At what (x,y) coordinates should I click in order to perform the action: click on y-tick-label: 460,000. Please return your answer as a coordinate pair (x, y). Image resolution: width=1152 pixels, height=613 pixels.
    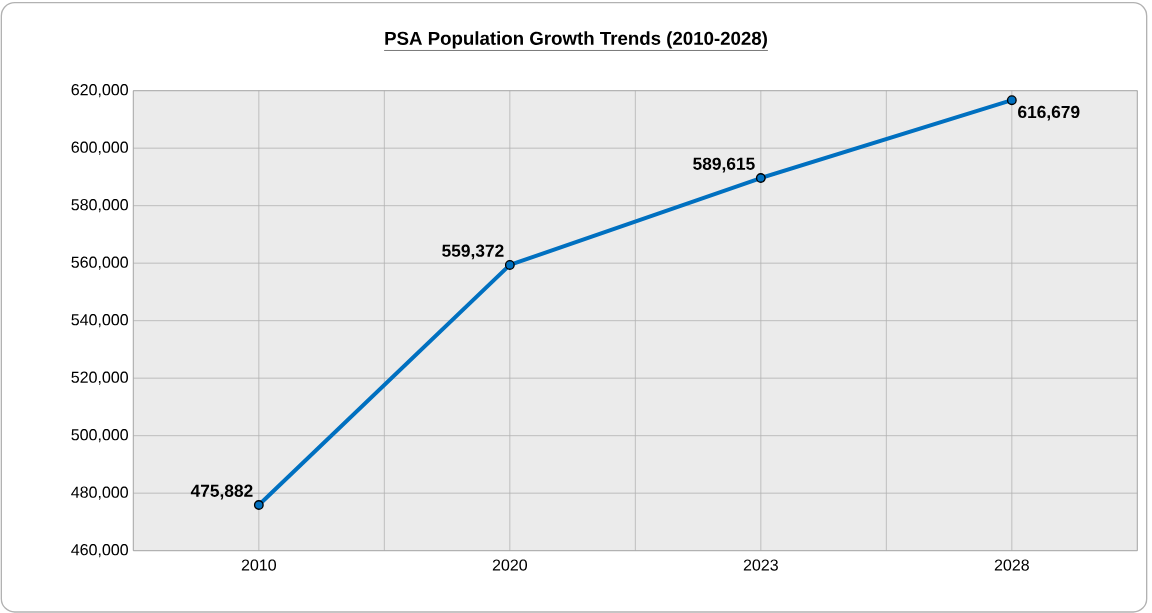
    Looking at the image, I should click on (99, 550).